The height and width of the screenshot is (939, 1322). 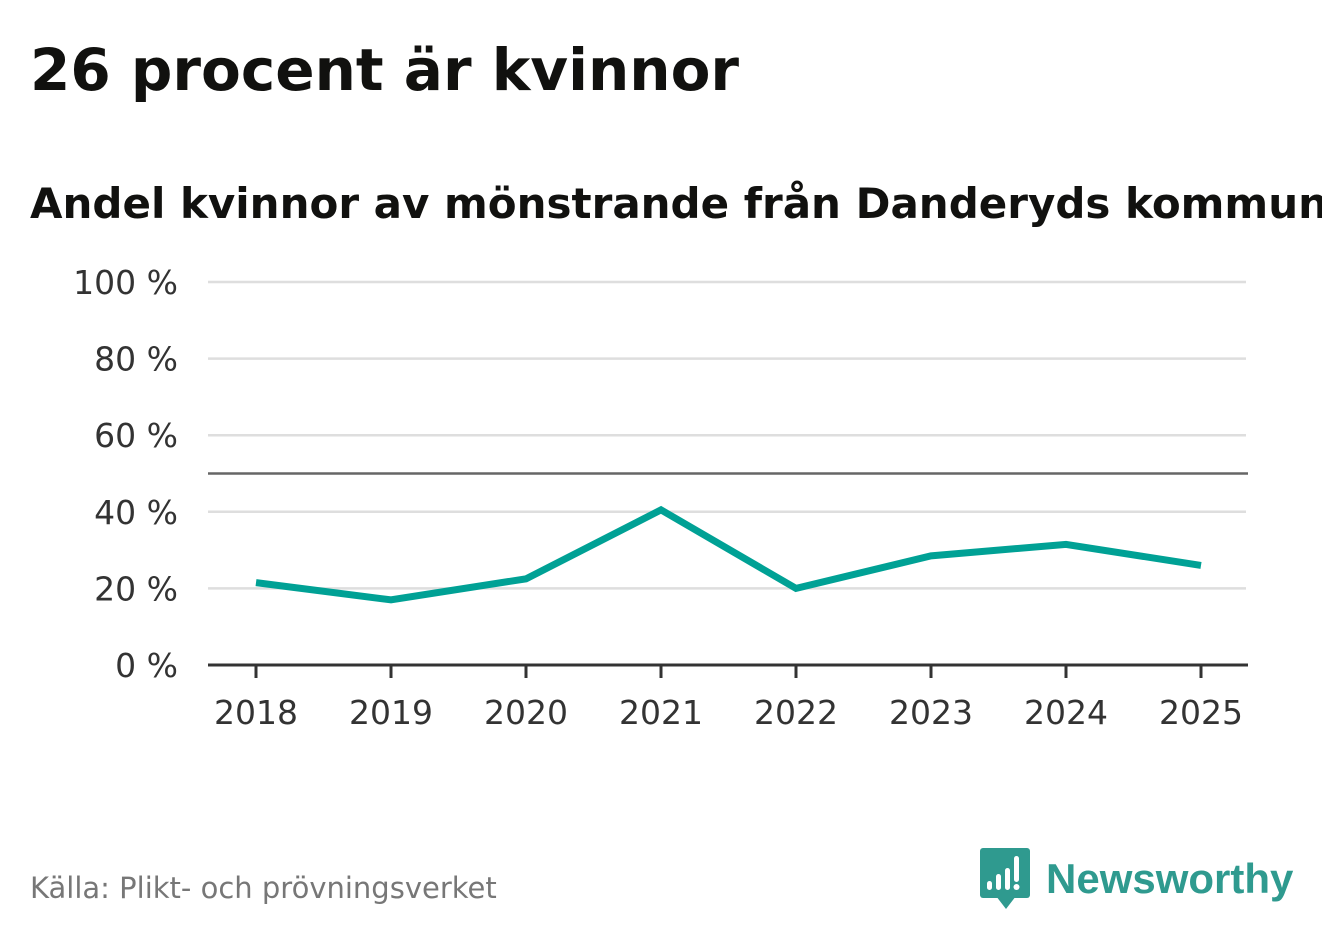 I want to click on y-tick-label: 100 %, so click(x=125, y=282).